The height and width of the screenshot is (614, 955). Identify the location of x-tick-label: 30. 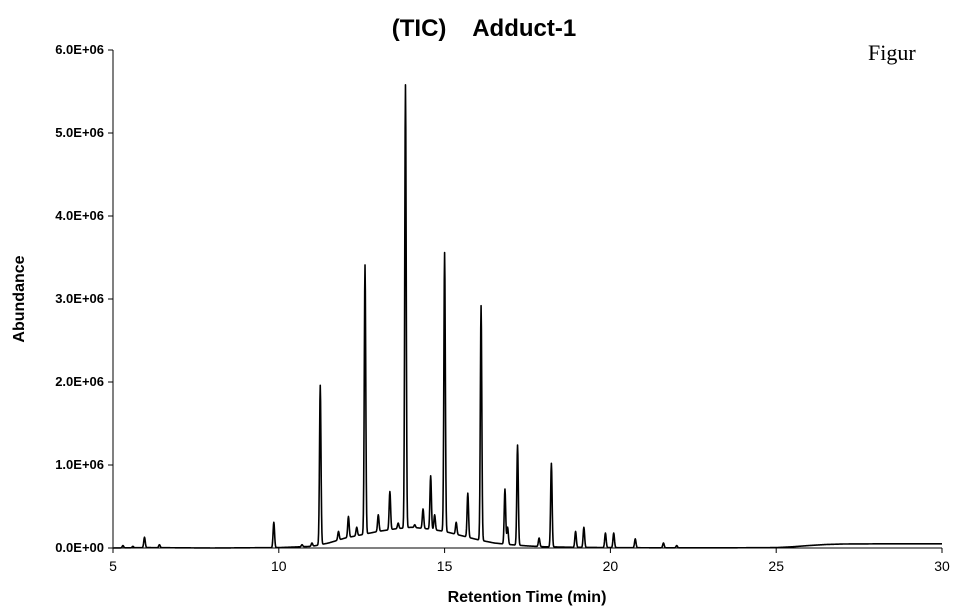
(942, 566).